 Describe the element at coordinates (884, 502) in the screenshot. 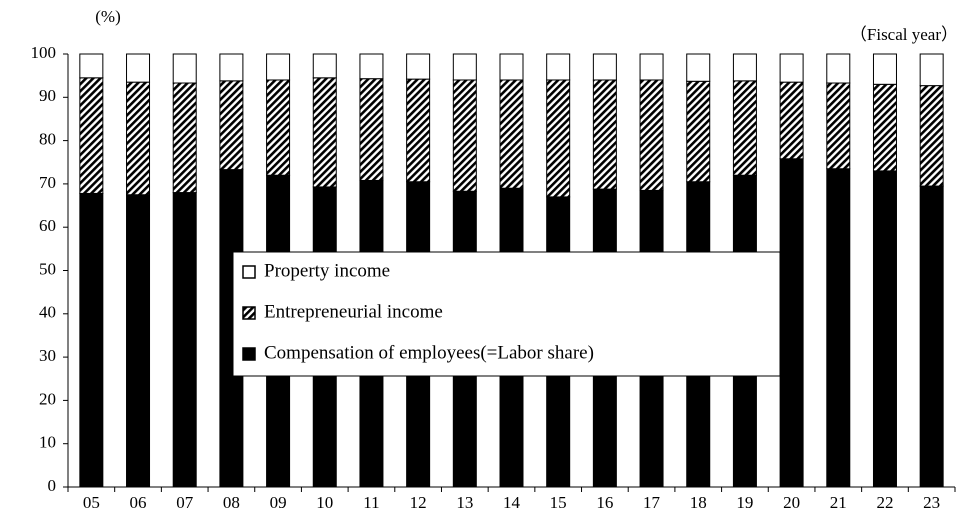

I see `x-tick-label: 22` at that location.